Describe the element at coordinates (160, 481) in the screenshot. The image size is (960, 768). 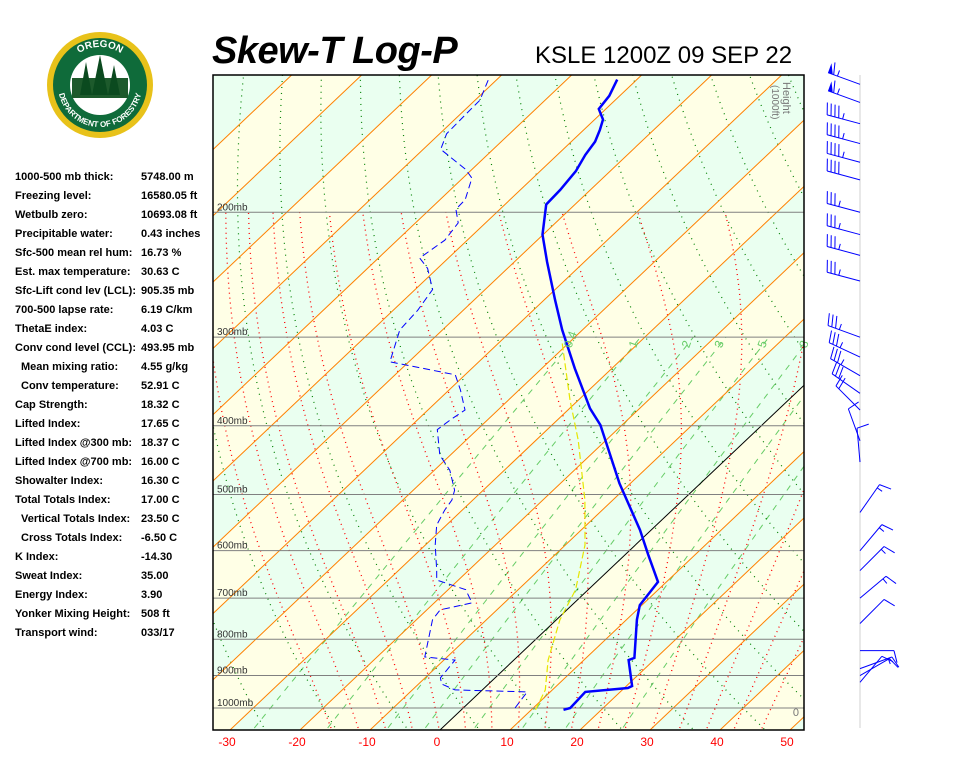
I see `stat-value: 16.30 C` at that location.